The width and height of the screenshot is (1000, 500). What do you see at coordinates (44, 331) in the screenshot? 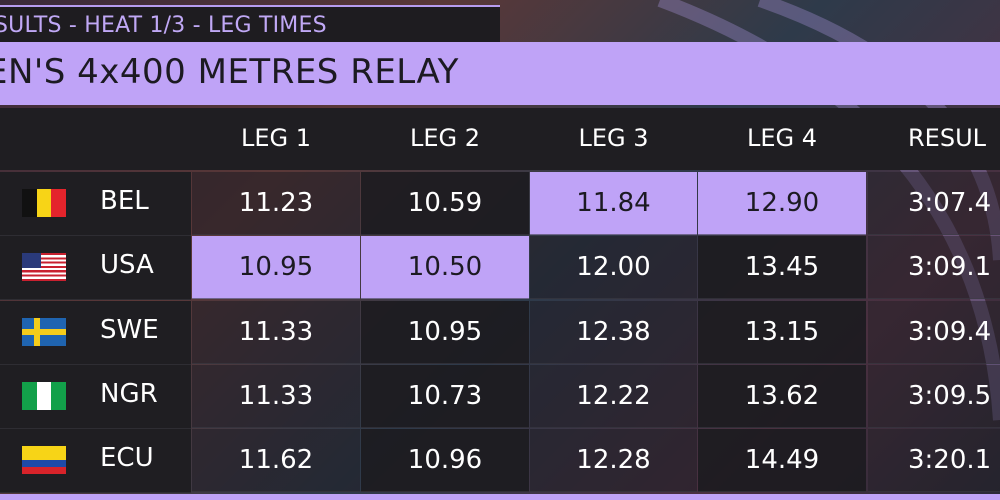
I see `sweden-flag-icon` at bounding box center [44, 331].